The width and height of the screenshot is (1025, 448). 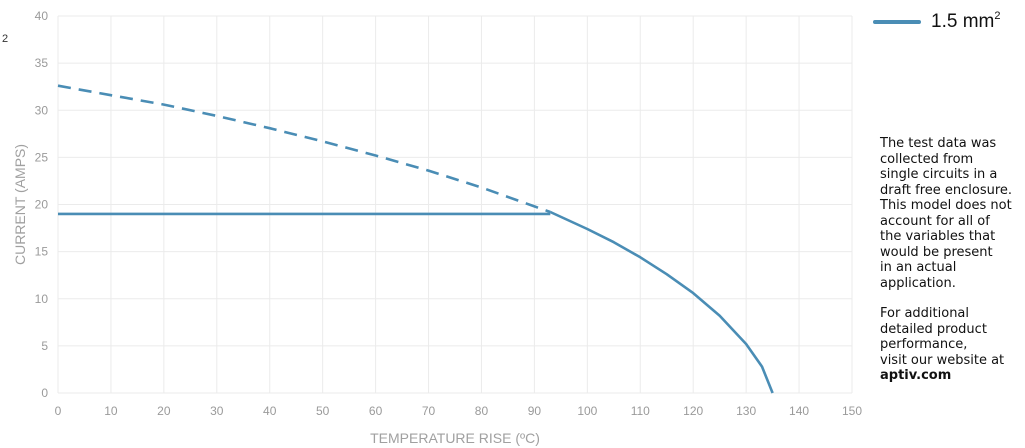 I want to click on note-line: in an actual, so click(x=918, y=267).